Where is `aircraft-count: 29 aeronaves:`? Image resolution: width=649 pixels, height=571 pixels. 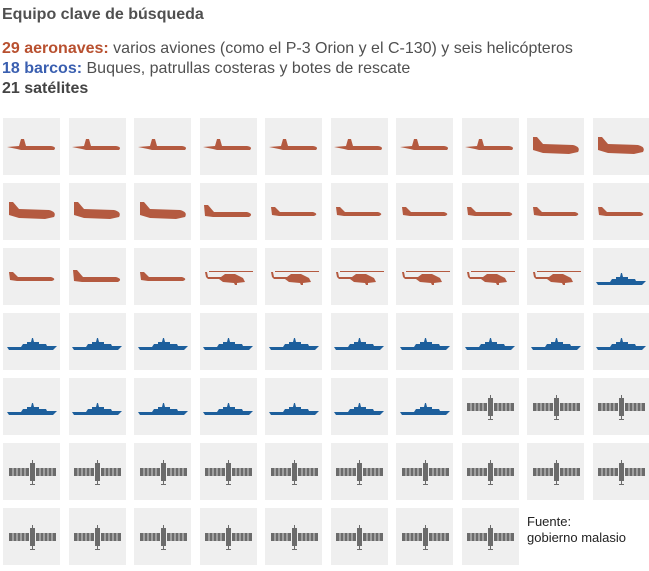 aircraft-count: 29 aeronaves: is located at coordinates (55, 48).